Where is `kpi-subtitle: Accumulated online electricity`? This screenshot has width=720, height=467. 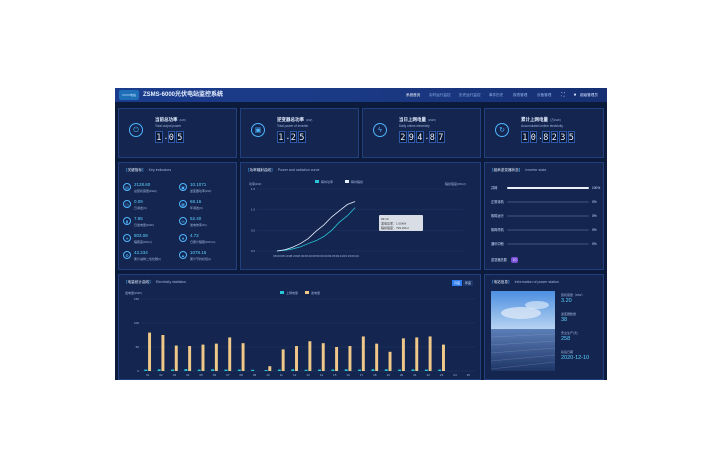
kpi-subtitle: Accumulated online electricity is located at coordinates (542, 126).